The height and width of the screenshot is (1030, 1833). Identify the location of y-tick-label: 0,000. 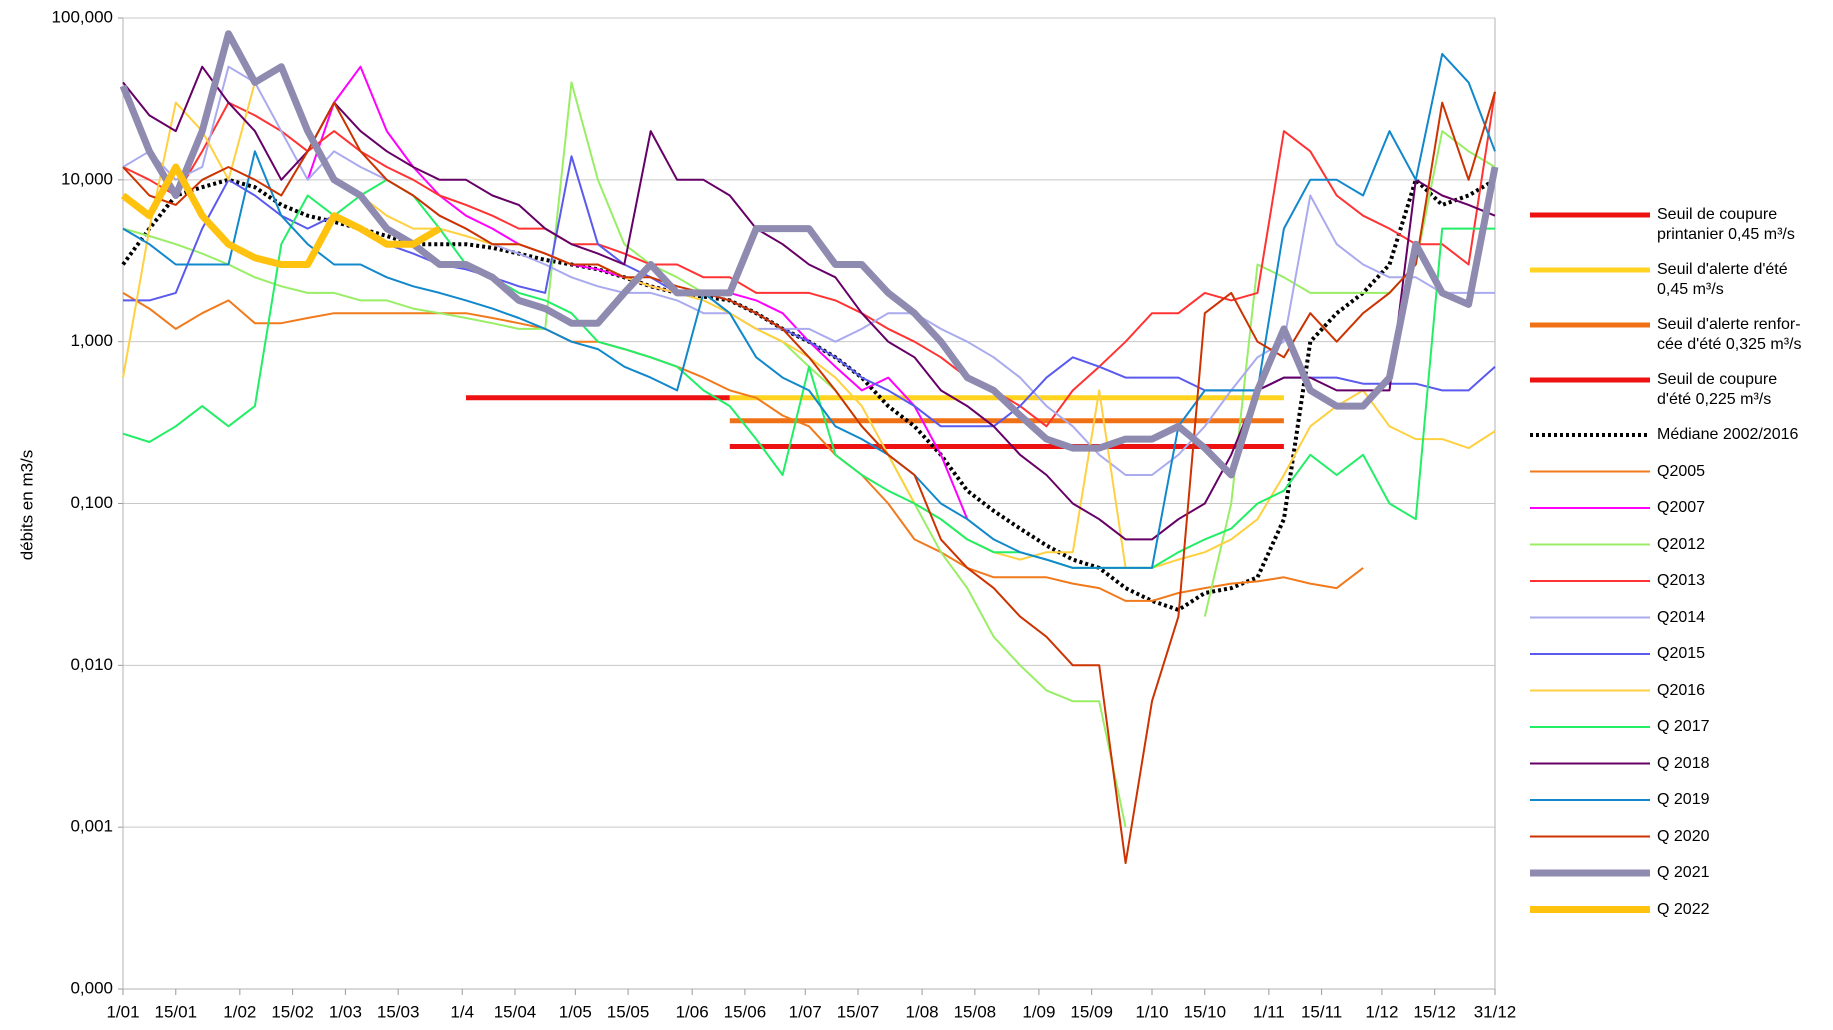
(91, 987).